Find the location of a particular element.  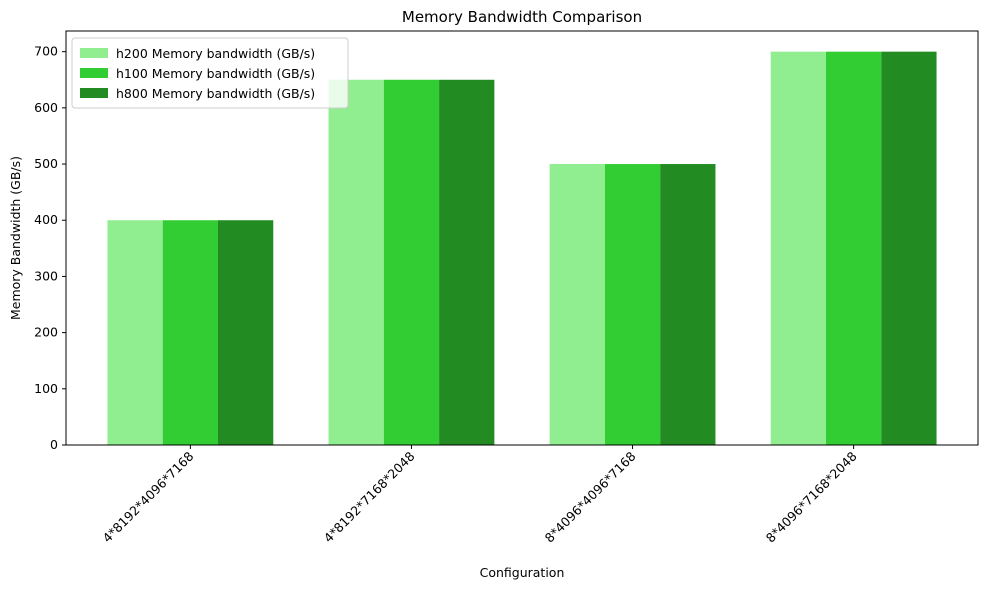

y-tick-label: 400 is located at coordinates (46, 219).